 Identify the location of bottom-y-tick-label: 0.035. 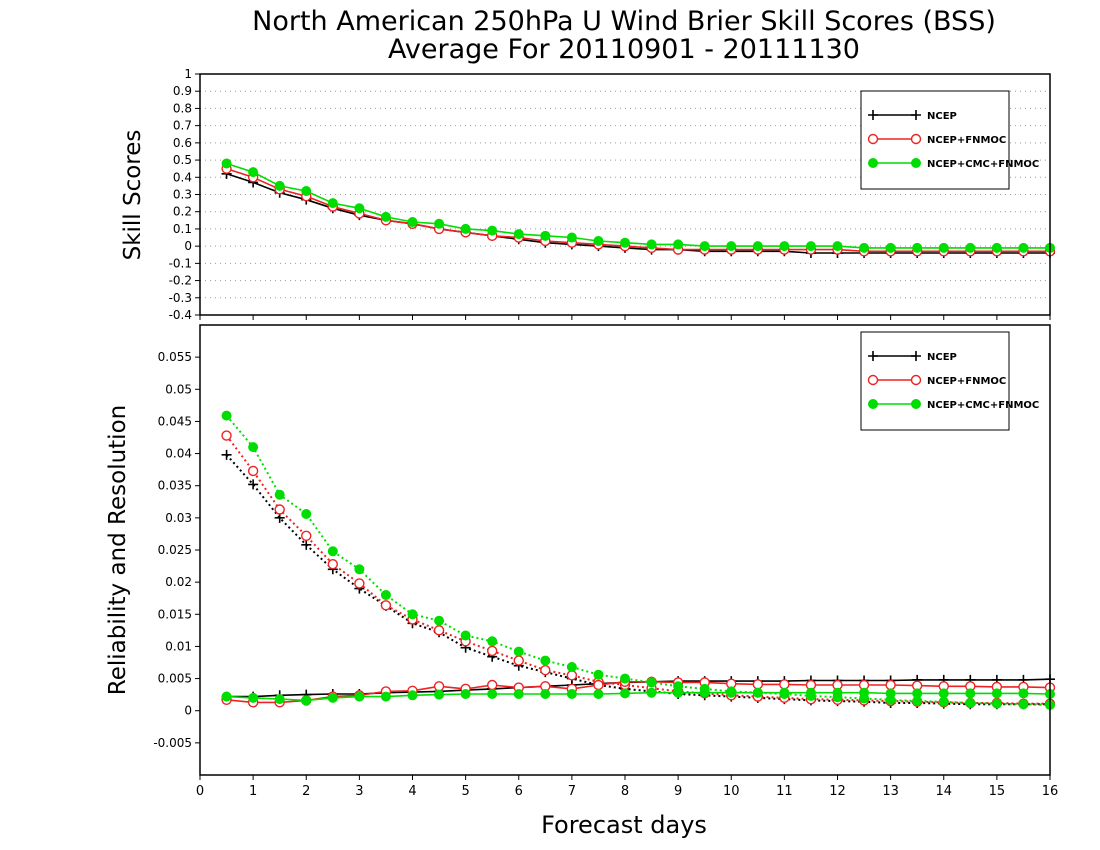
(175, 486).